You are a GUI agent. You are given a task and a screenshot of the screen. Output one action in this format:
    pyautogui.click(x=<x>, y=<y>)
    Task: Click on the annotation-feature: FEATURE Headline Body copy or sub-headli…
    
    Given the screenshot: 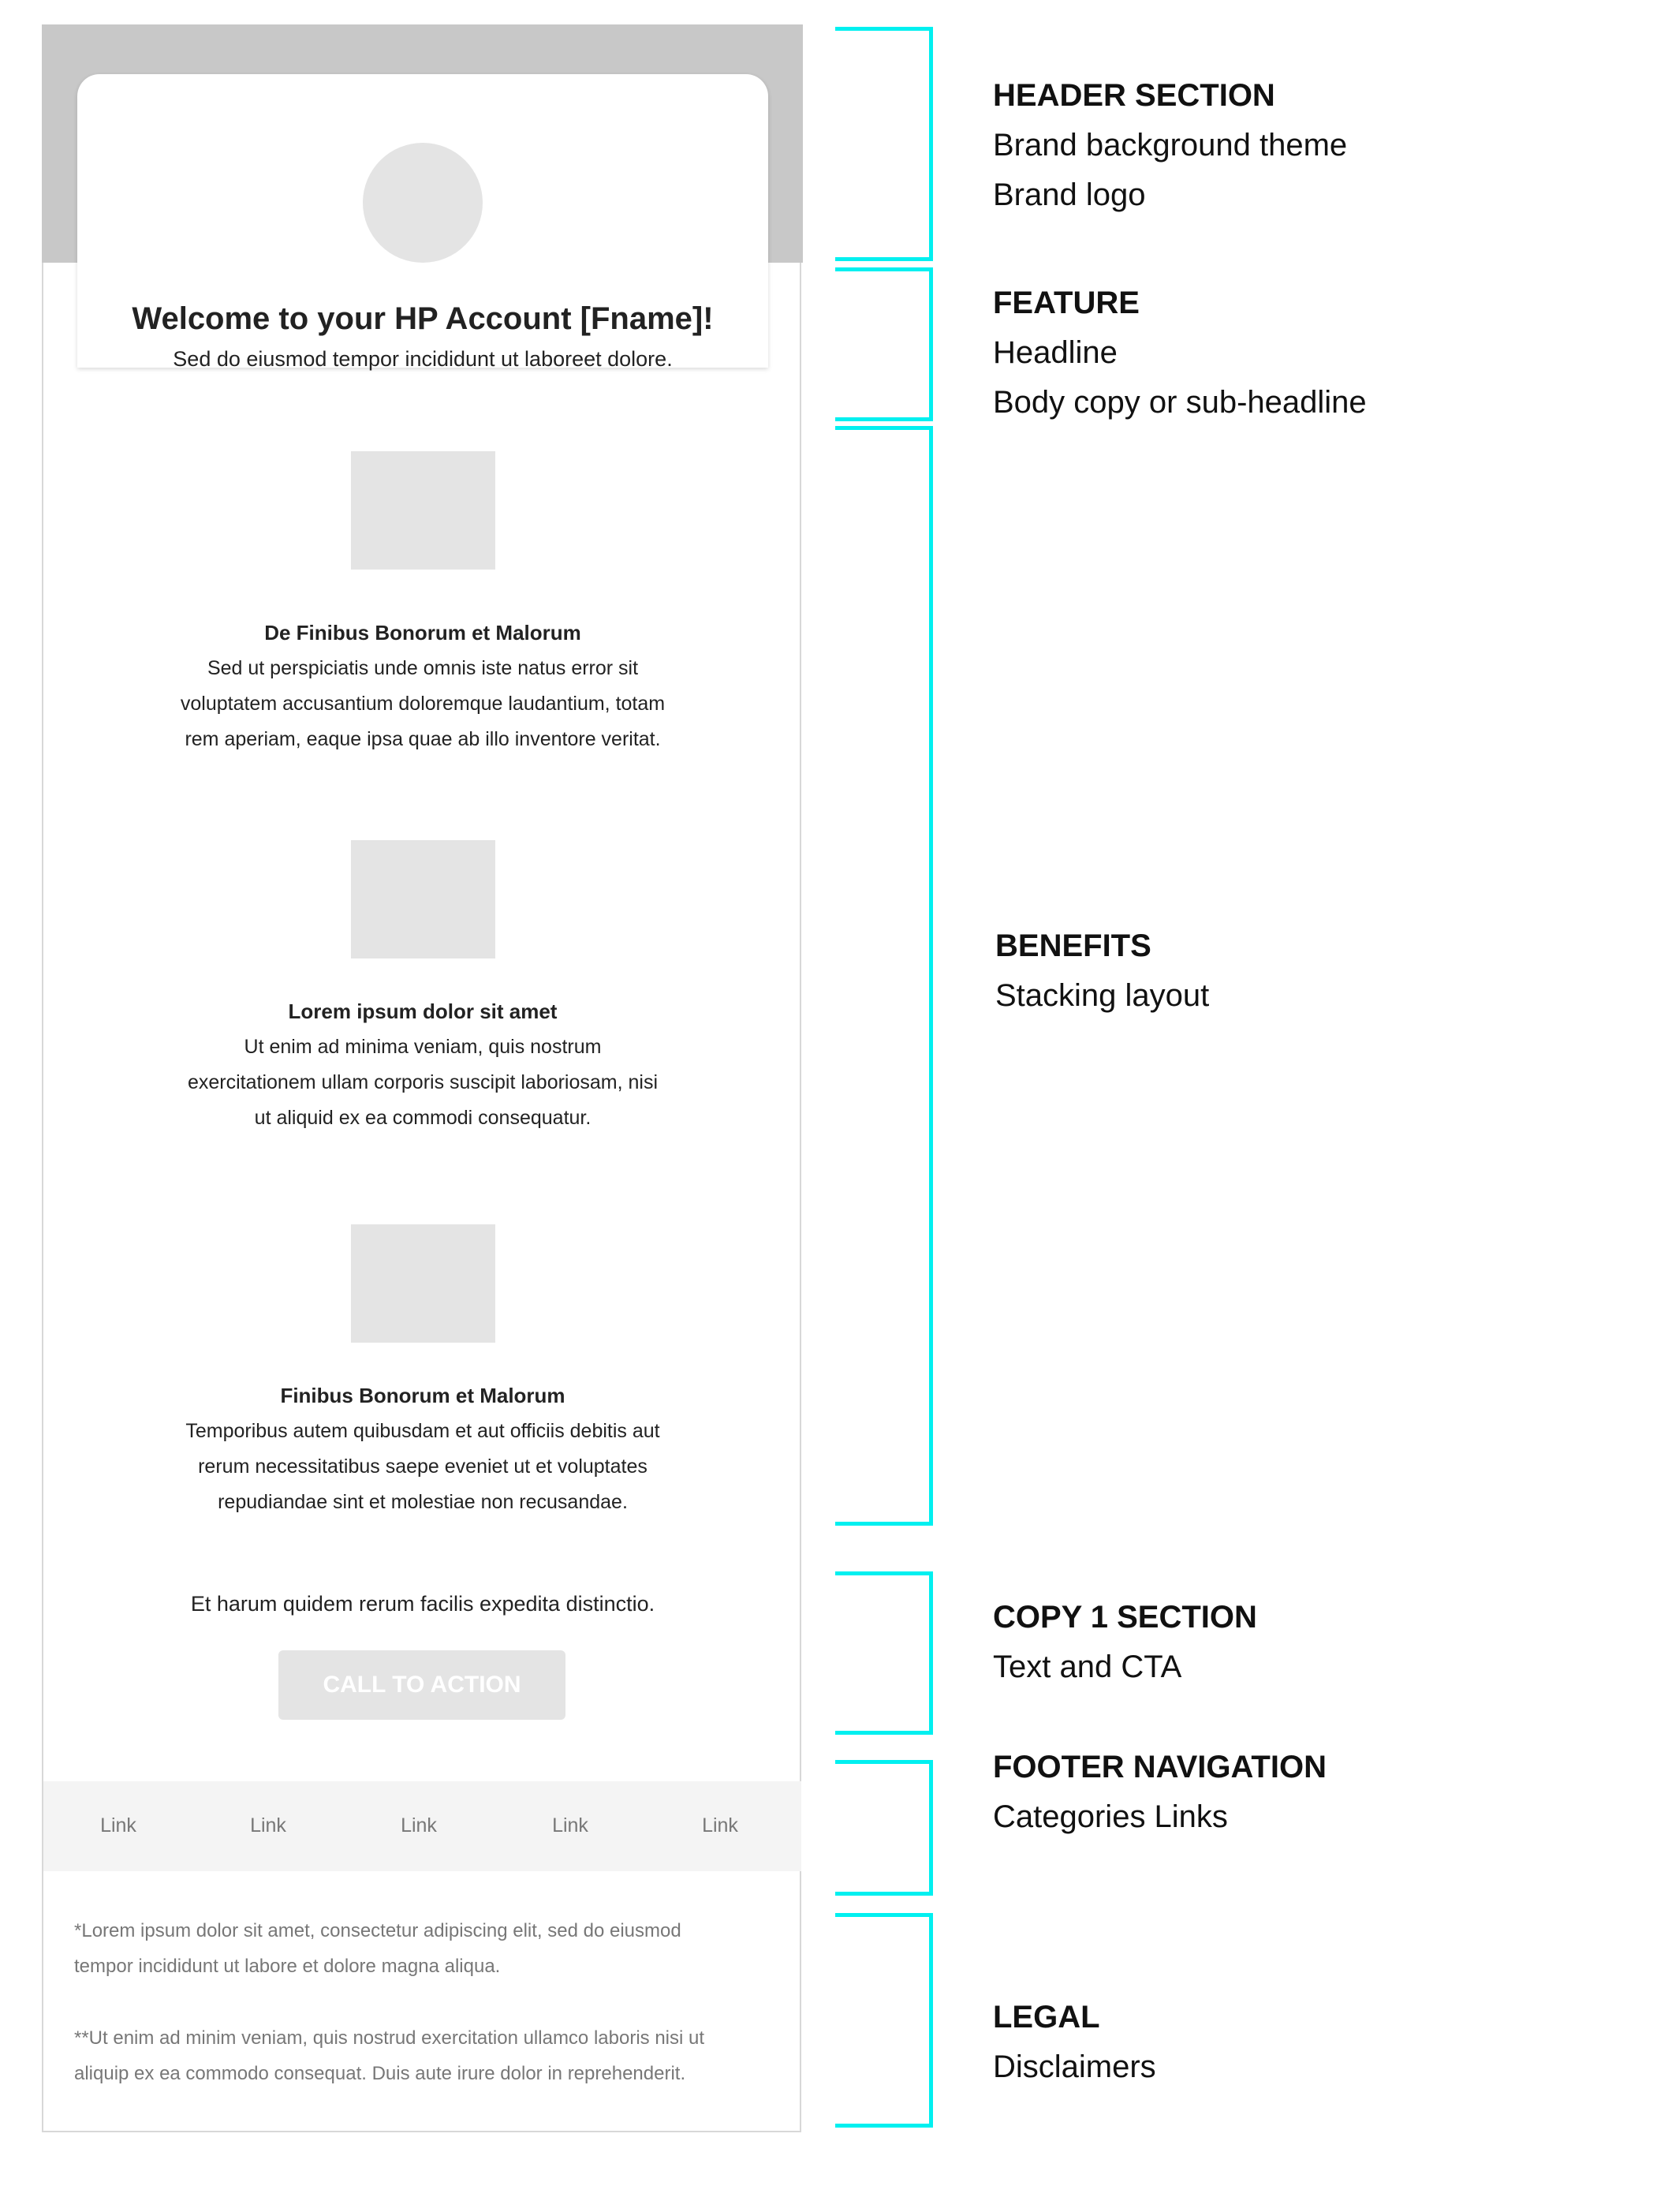 What is the action you would take?
    pyautogui.click(x=1180, y=353)
    